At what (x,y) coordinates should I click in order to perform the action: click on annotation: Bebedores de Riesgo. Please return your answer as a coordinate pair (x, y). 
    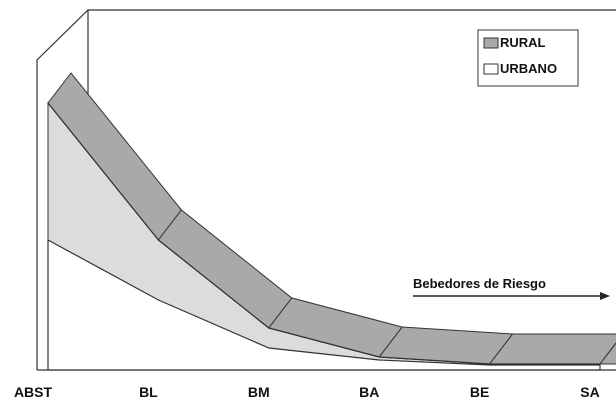
    Looking at the image, I should click on (479, 283).